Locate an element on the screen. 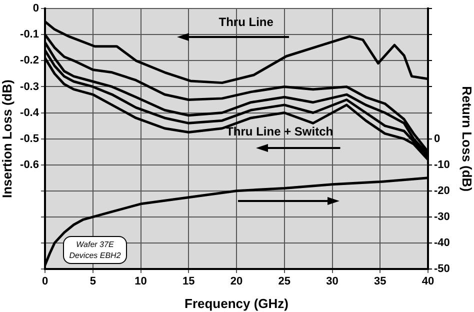  x-tick-label: 5 is located at coordinates (93, 282).